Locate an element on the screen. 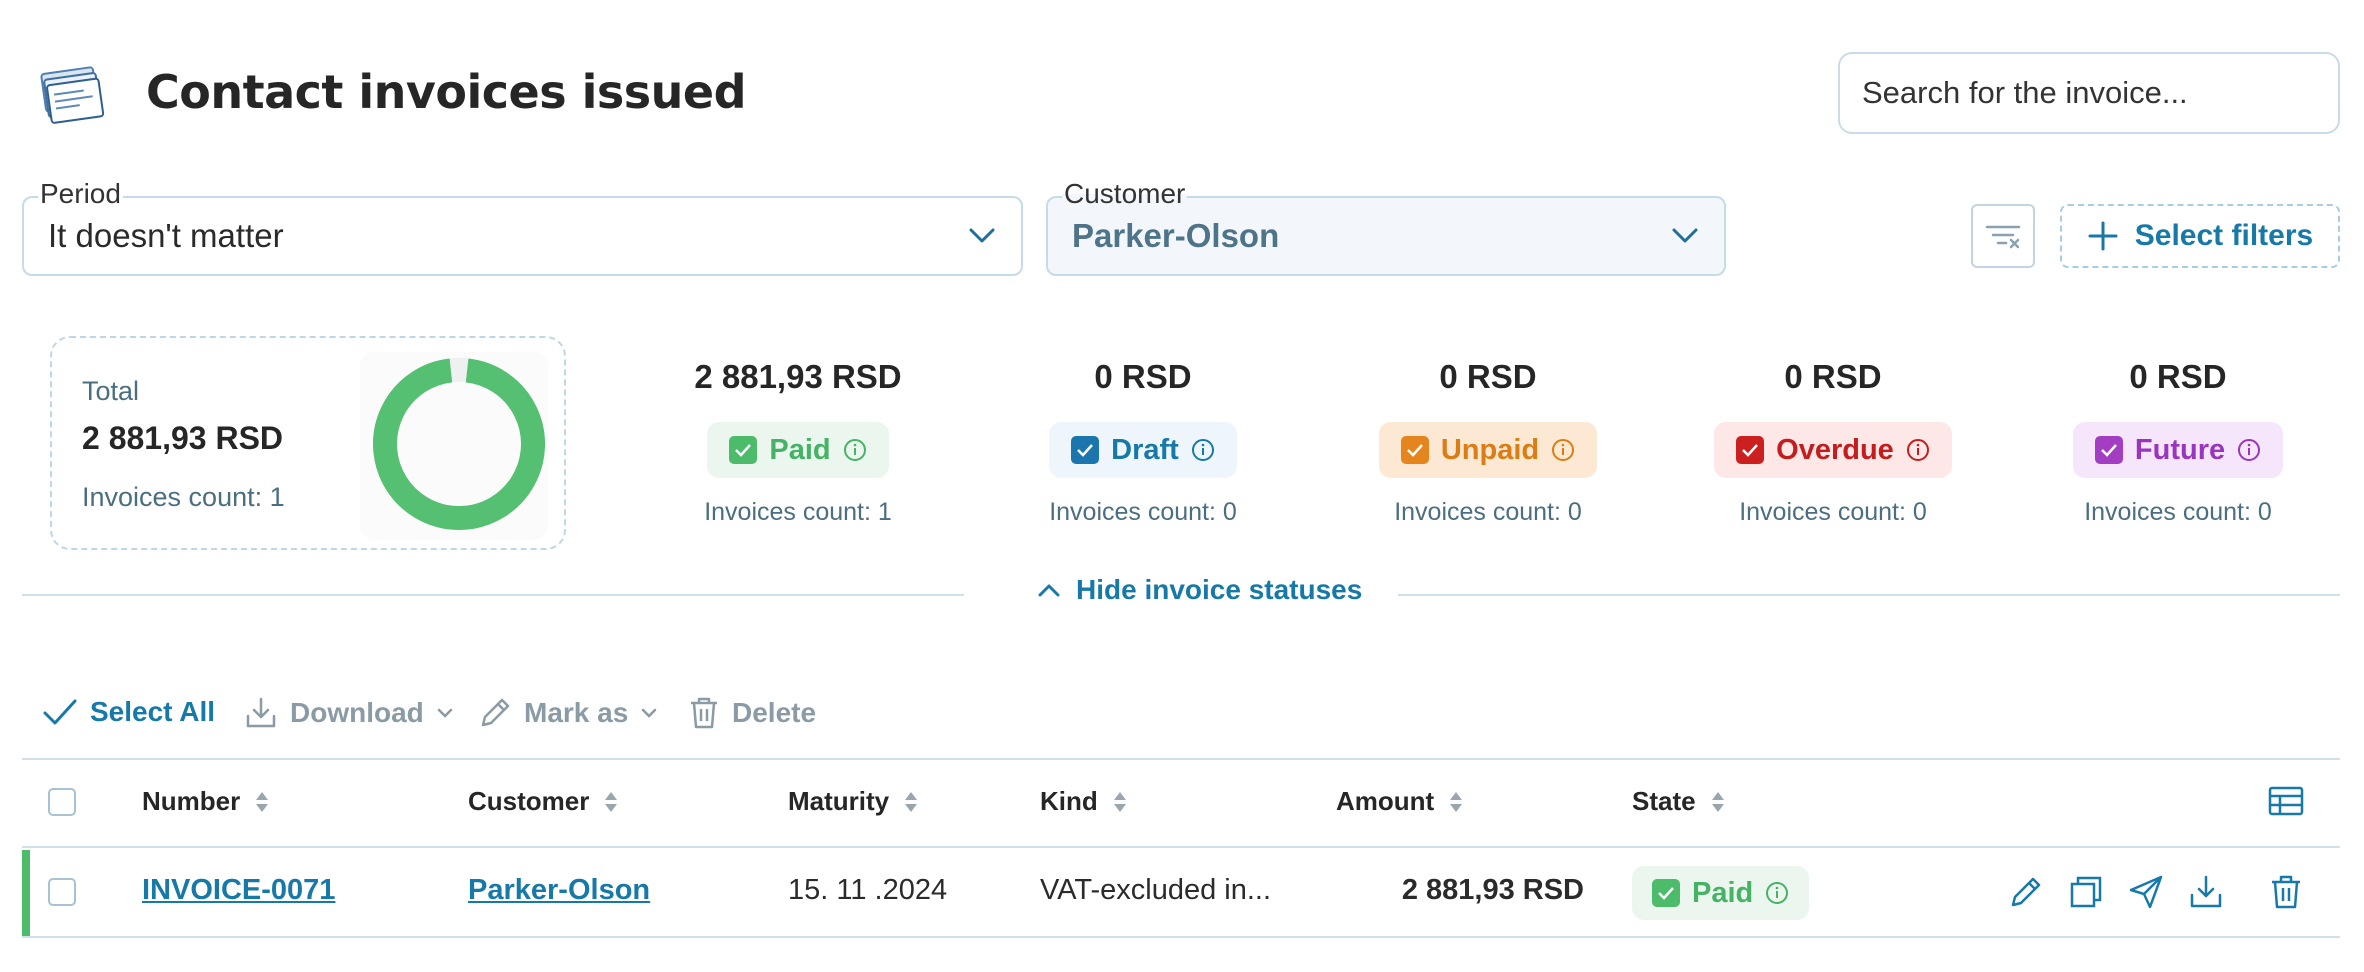 The width and height of the screenshot is (2364, 972). draft-count: Invoices count: 0 is located at coordinates (1143, 512).